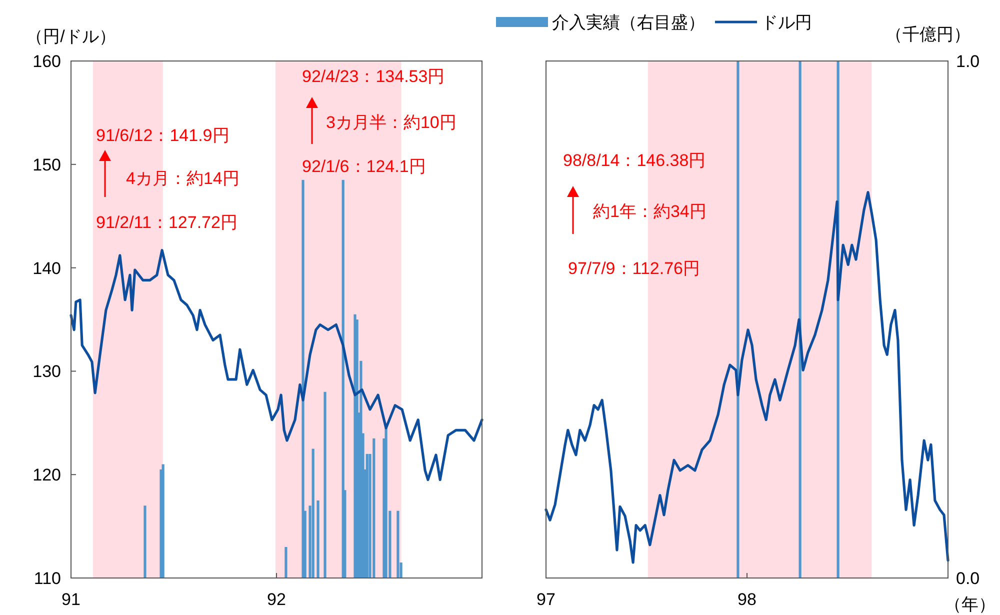  I want to click on y-tick-label: 110, so click(47, 578).